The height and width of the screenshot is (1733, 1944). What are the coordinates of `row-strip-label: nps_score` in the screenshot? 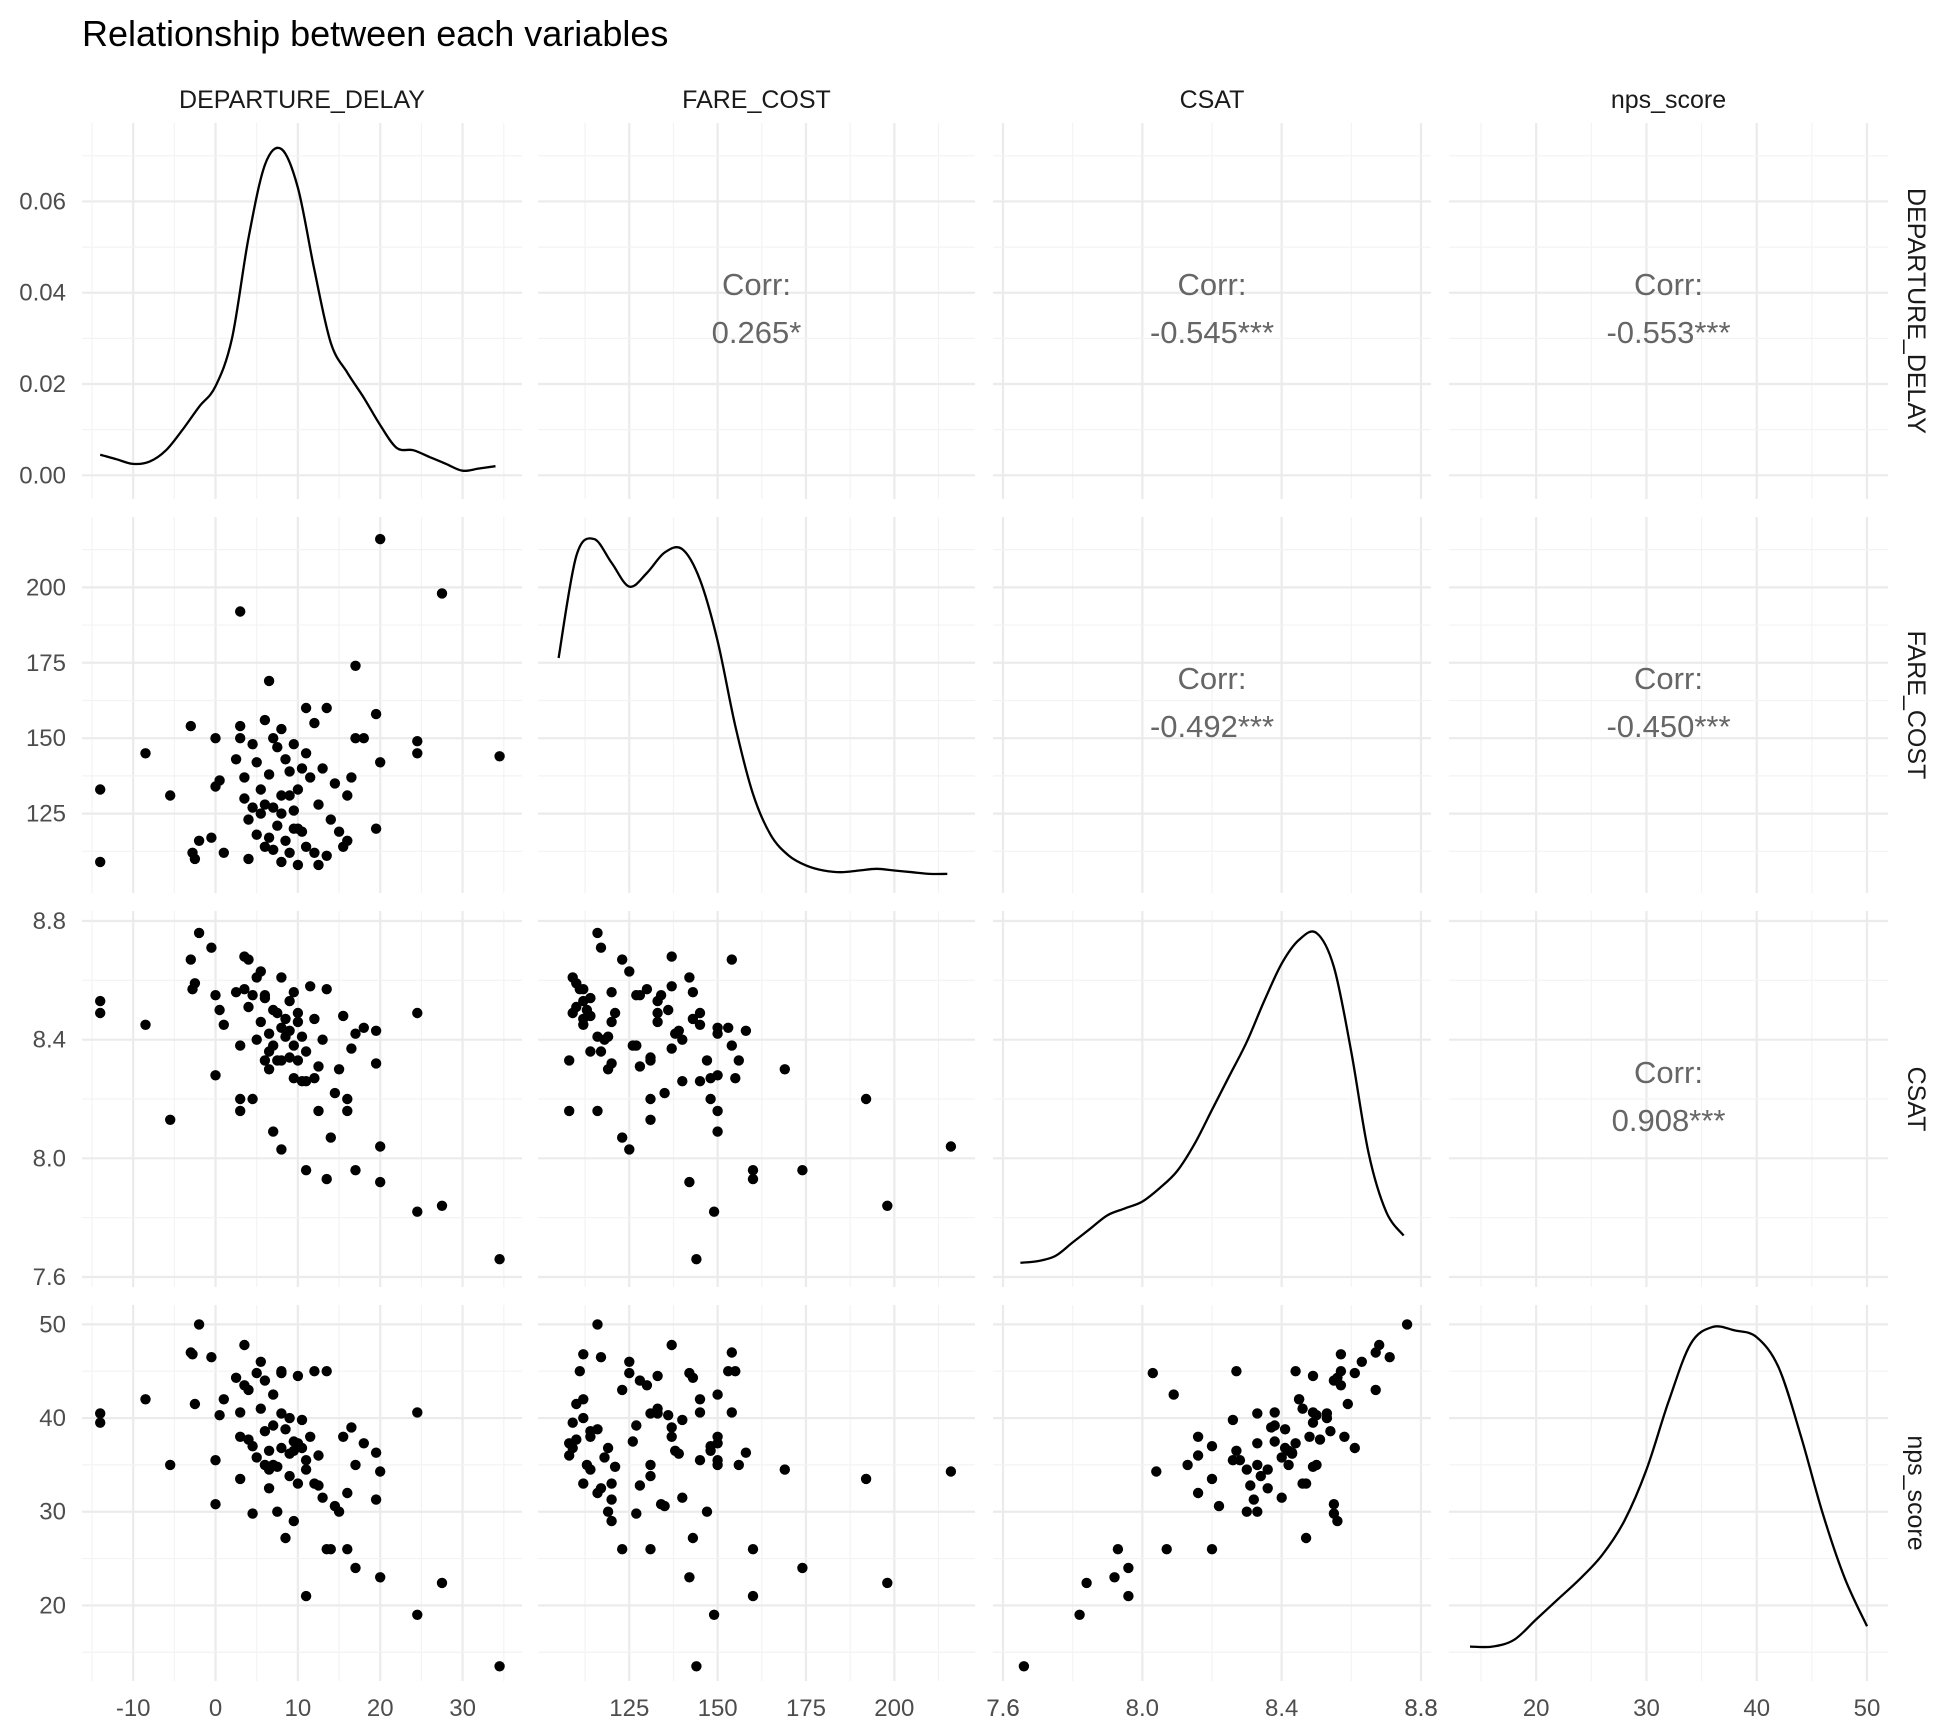 It's located at (1916, 1492).